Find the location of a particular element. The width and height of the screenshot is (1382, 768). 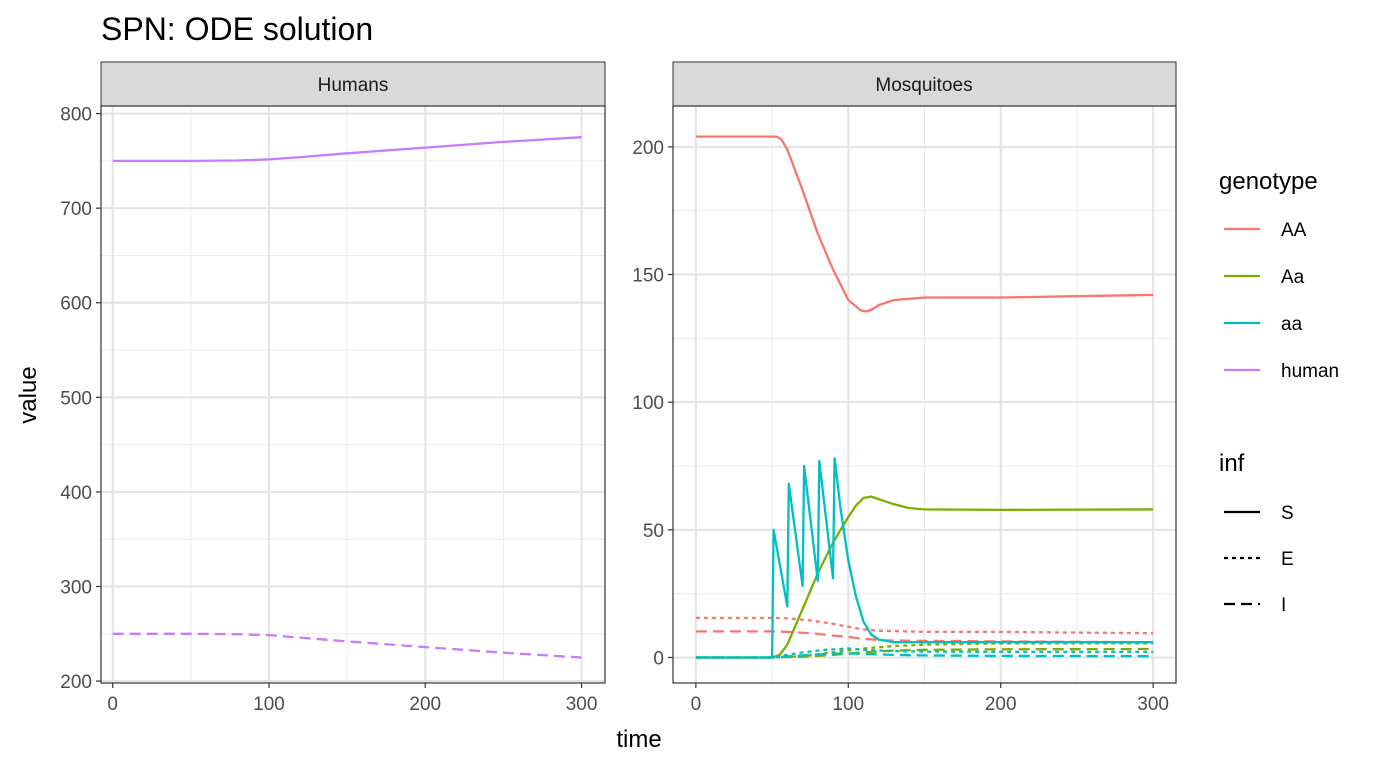

series-line-human-S is located at coordinates (347, 149).